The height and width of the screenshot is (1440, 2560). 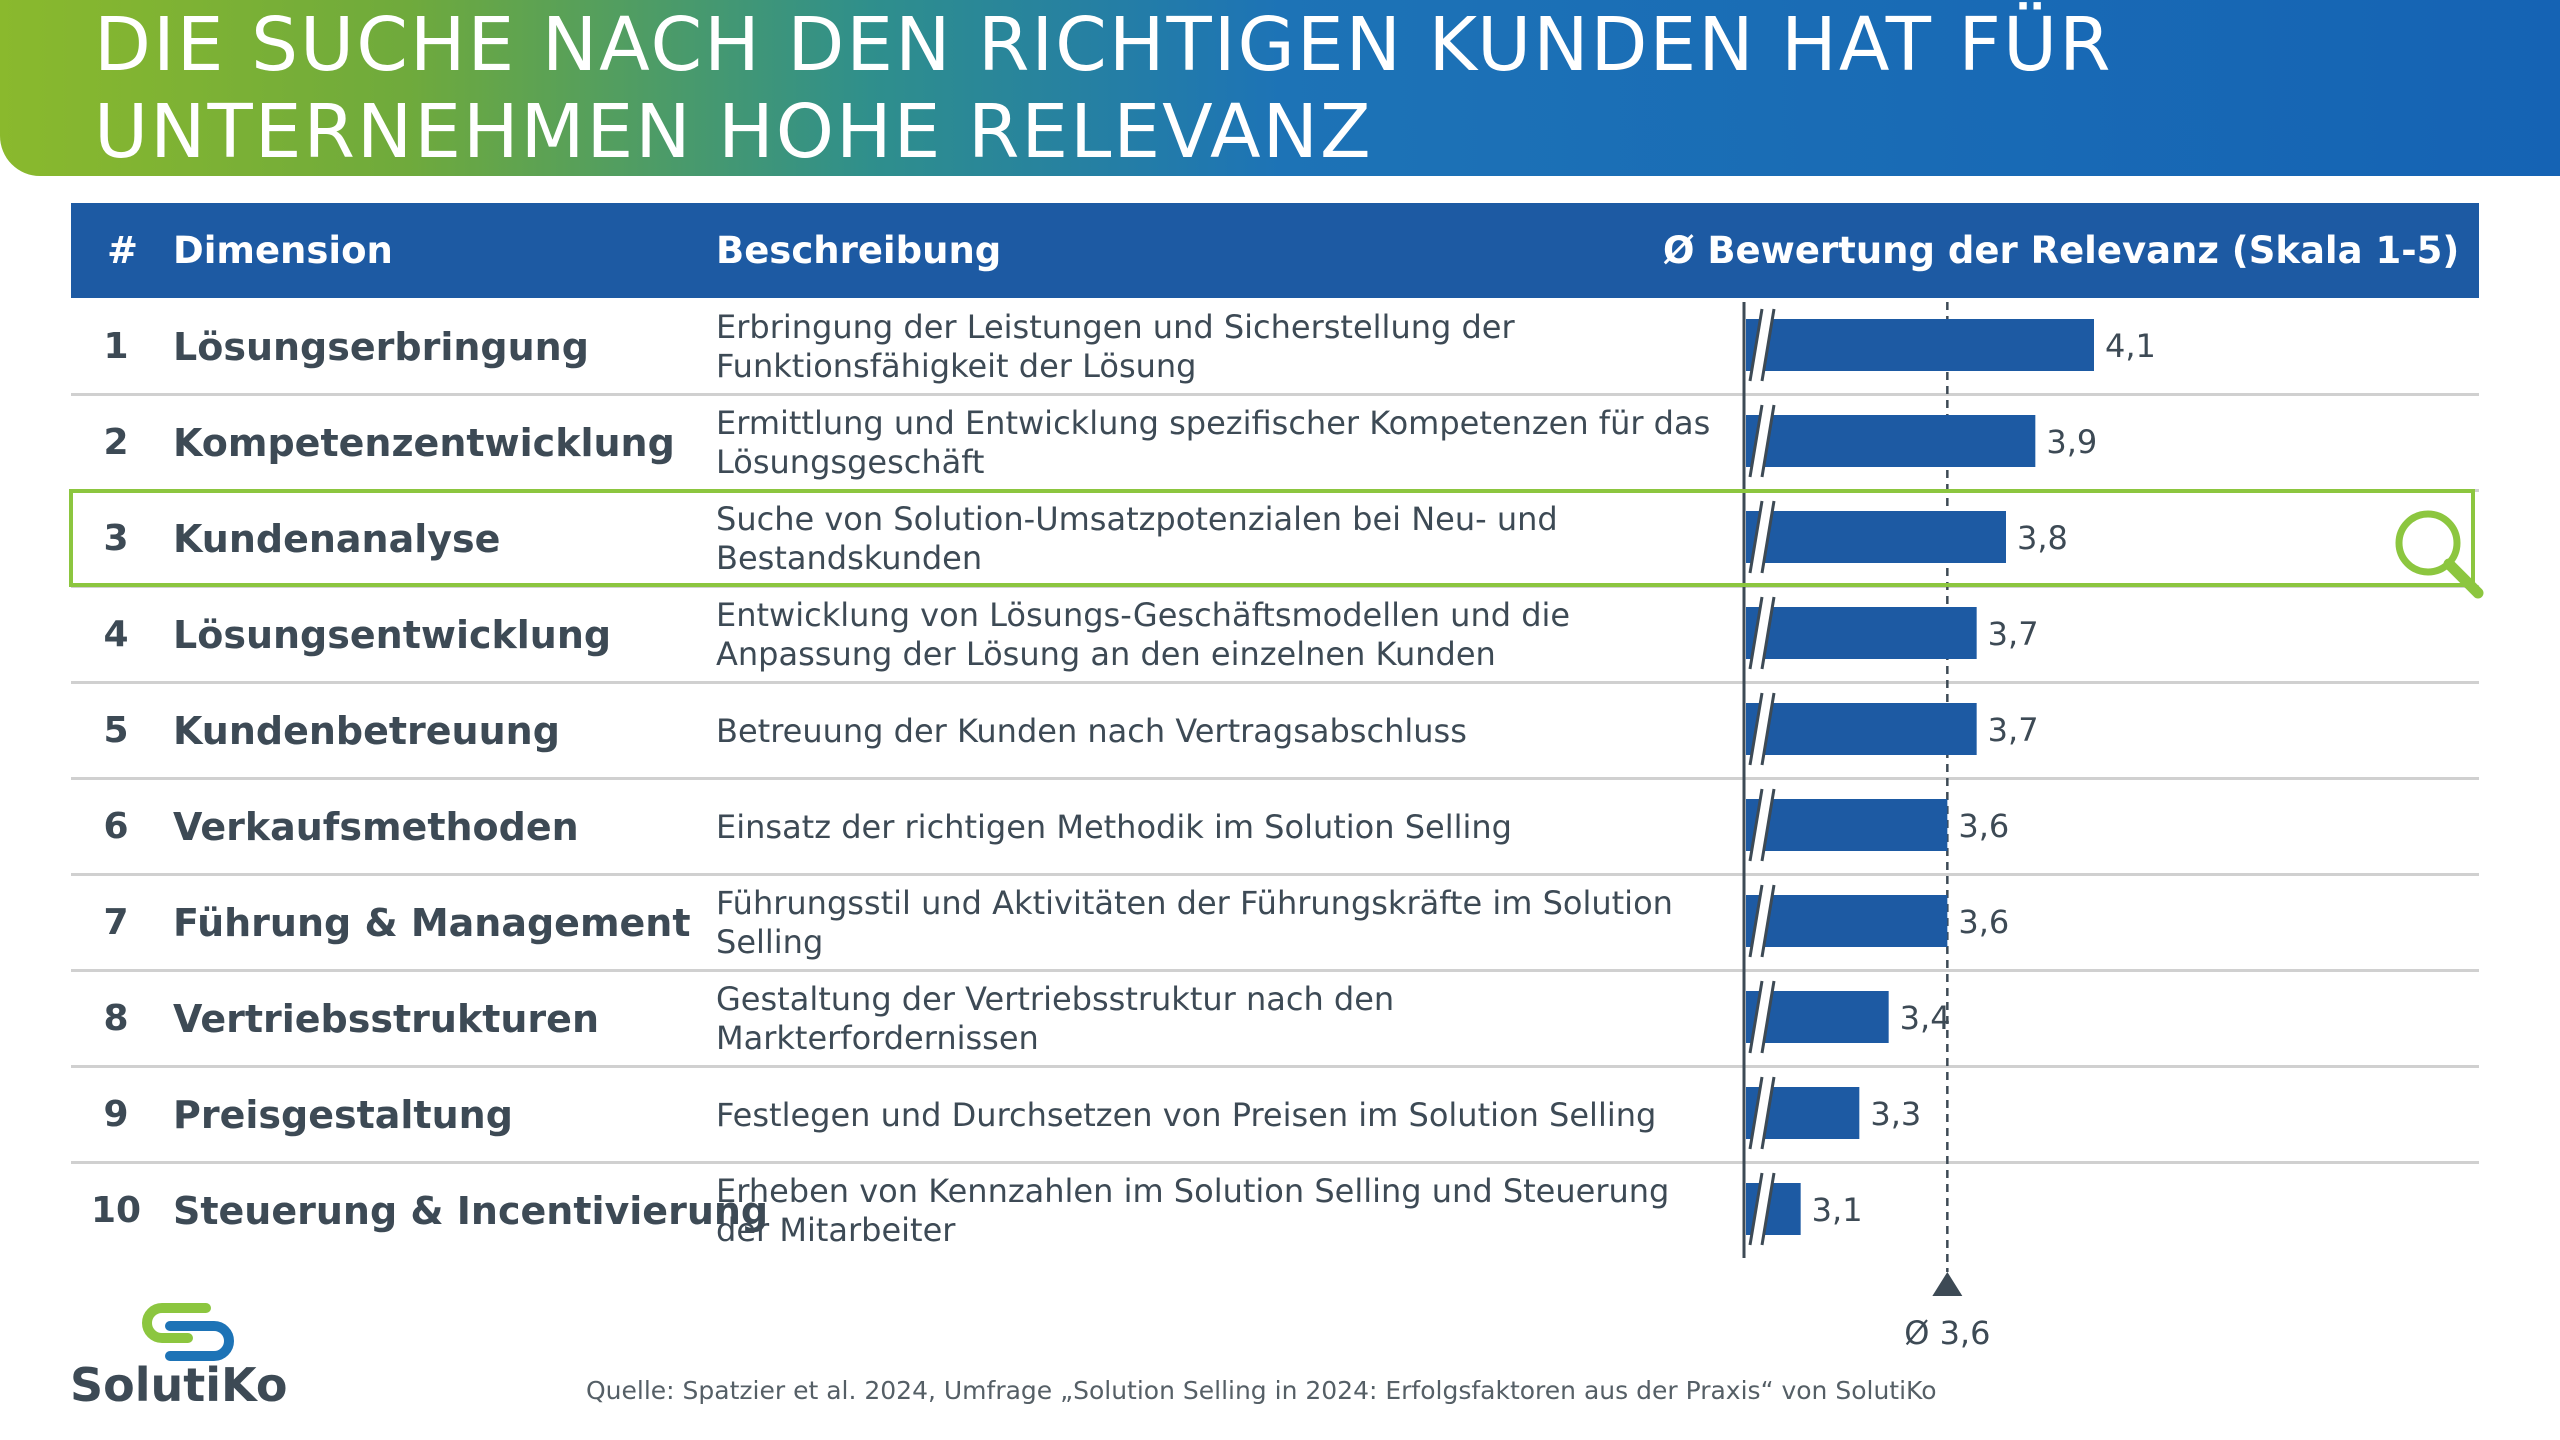 What do you see at coordinates (392, 635) in the screenshot?
I see `row-dimension: Lösungsentwicklung` at bounding box center [392, 635].